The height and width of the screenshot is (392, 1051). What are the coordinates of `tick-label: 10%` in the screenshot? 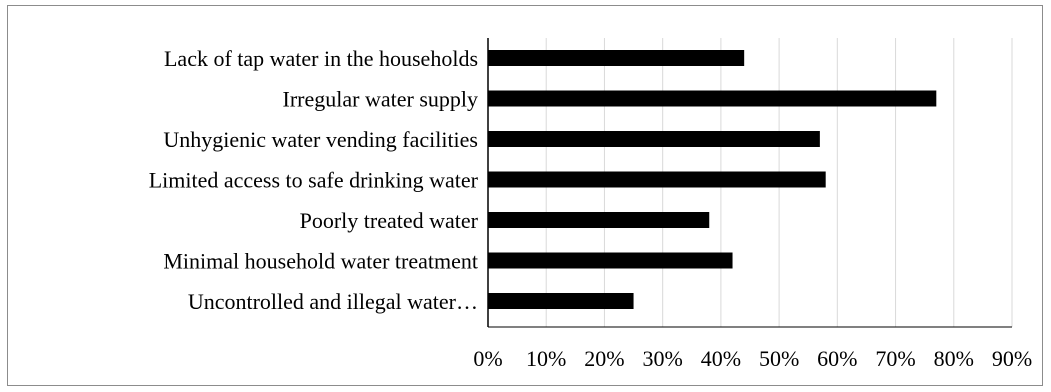 It's located at (546, 358).